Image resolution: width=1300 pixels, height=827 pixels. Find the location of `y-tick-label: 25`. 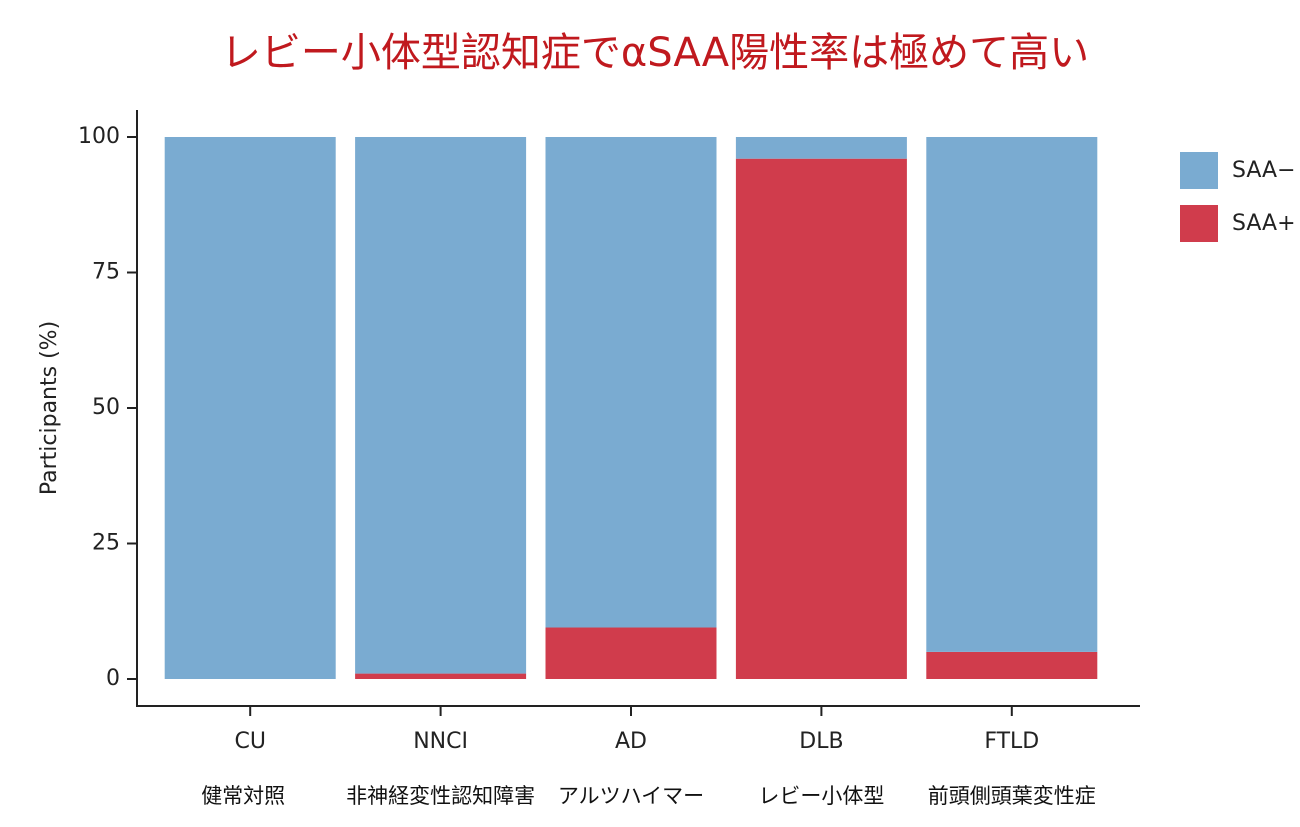

y-tick-label: 25 is located at coordinates (106, 543).